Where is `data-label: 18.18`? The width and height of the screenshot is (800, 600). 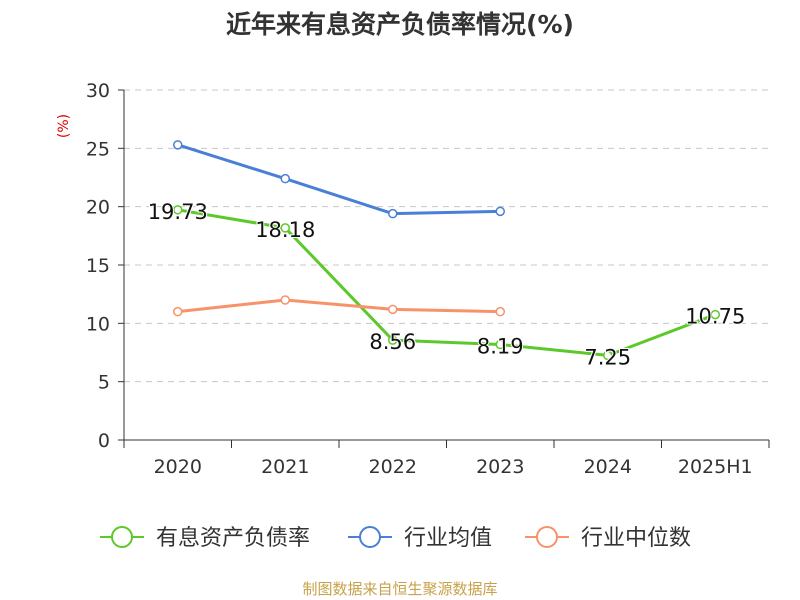
data-label: 18.18 is located at coordinates (285, 230).